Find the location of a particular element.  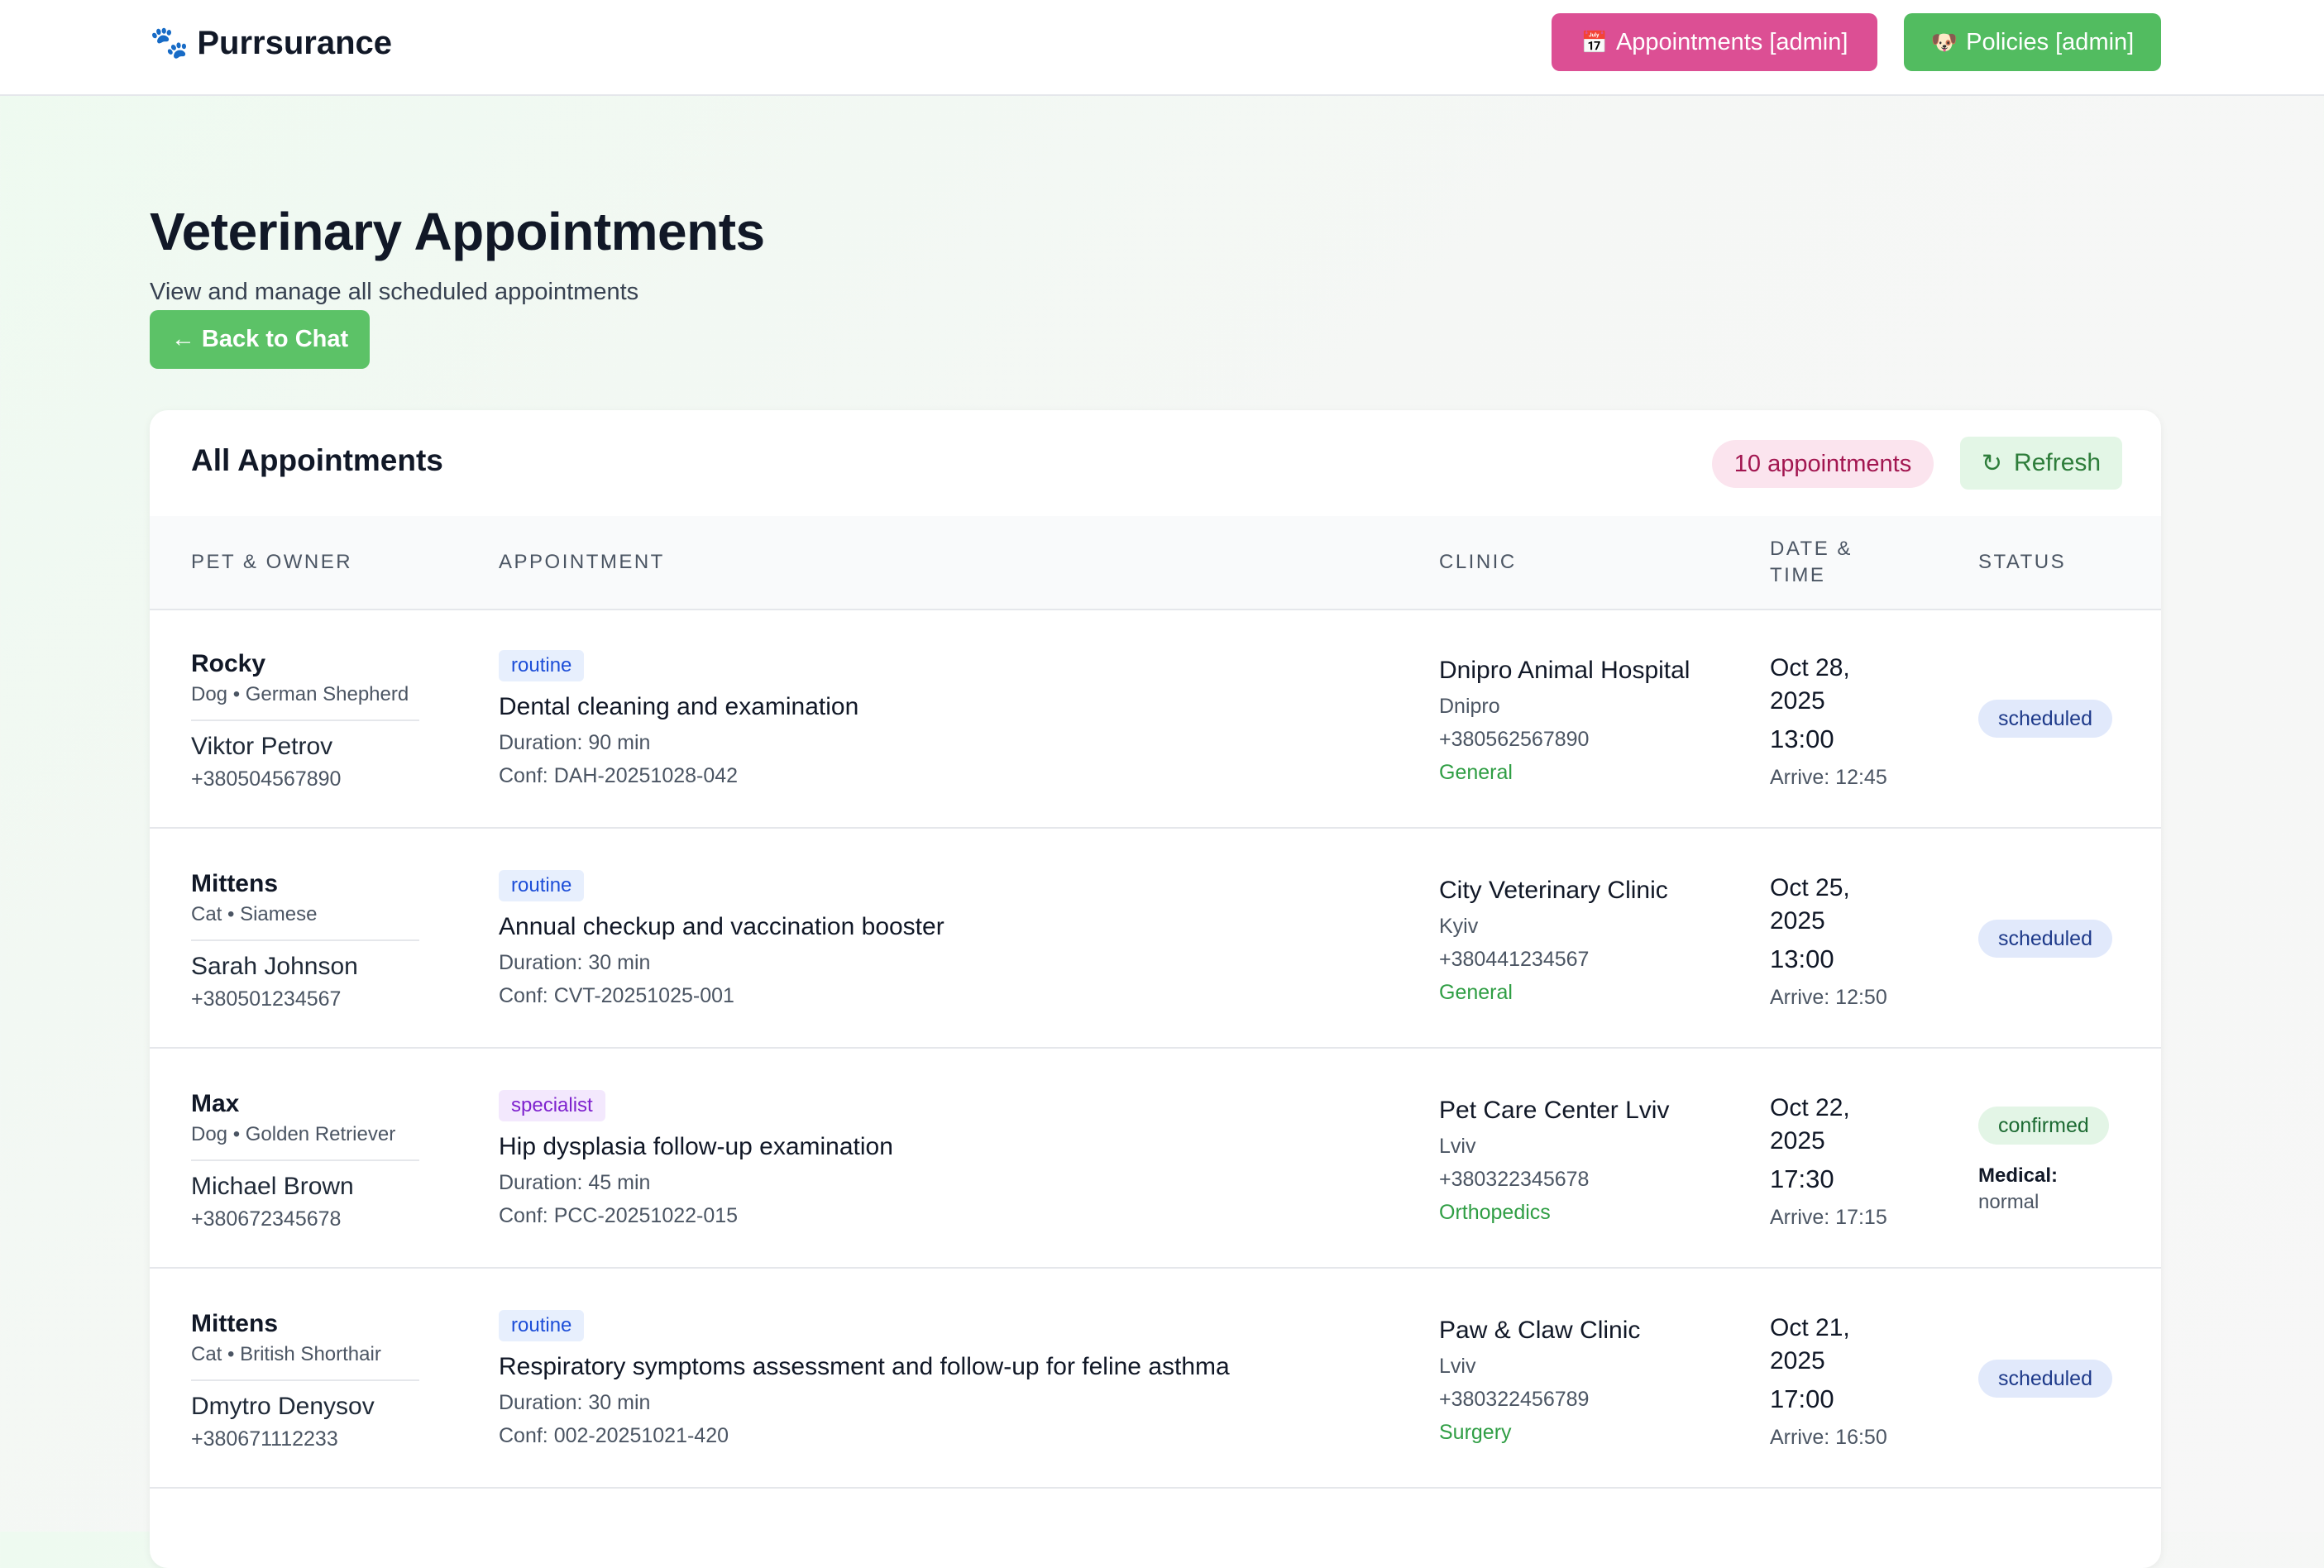

pet-name: Rocky is located at coordinates (229, 663).